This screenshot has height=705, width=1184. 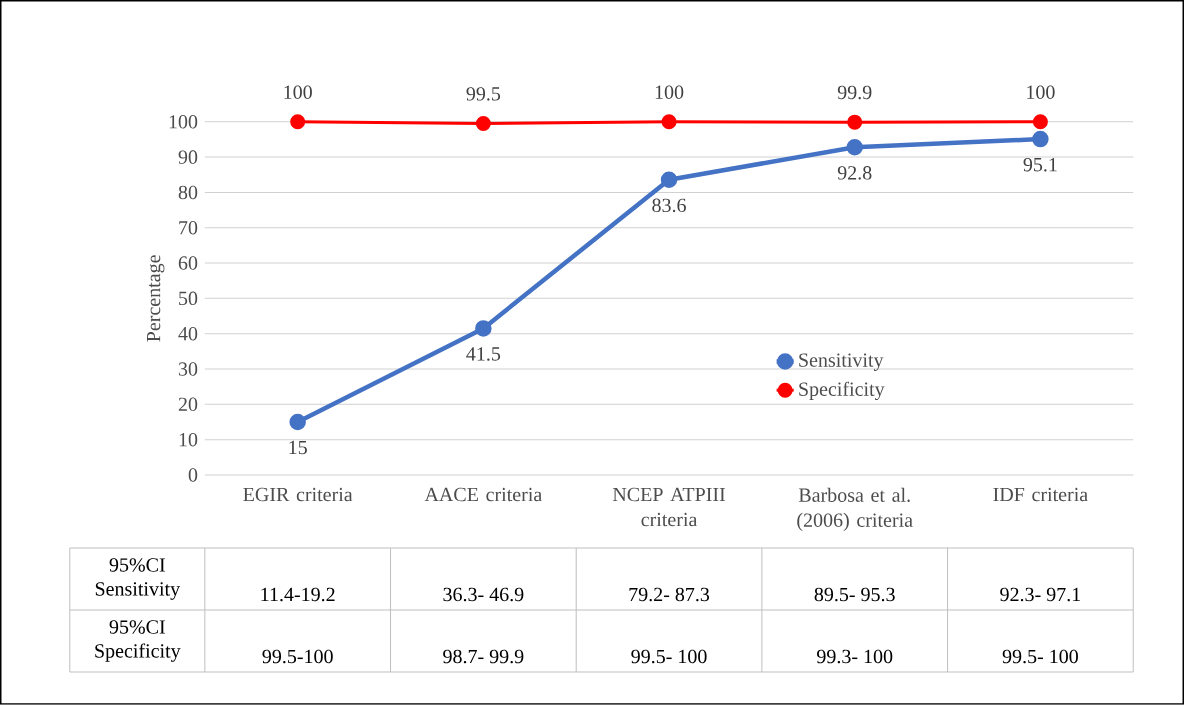 I want to click on y-tick-label: 80, so click(x=188, y=192).